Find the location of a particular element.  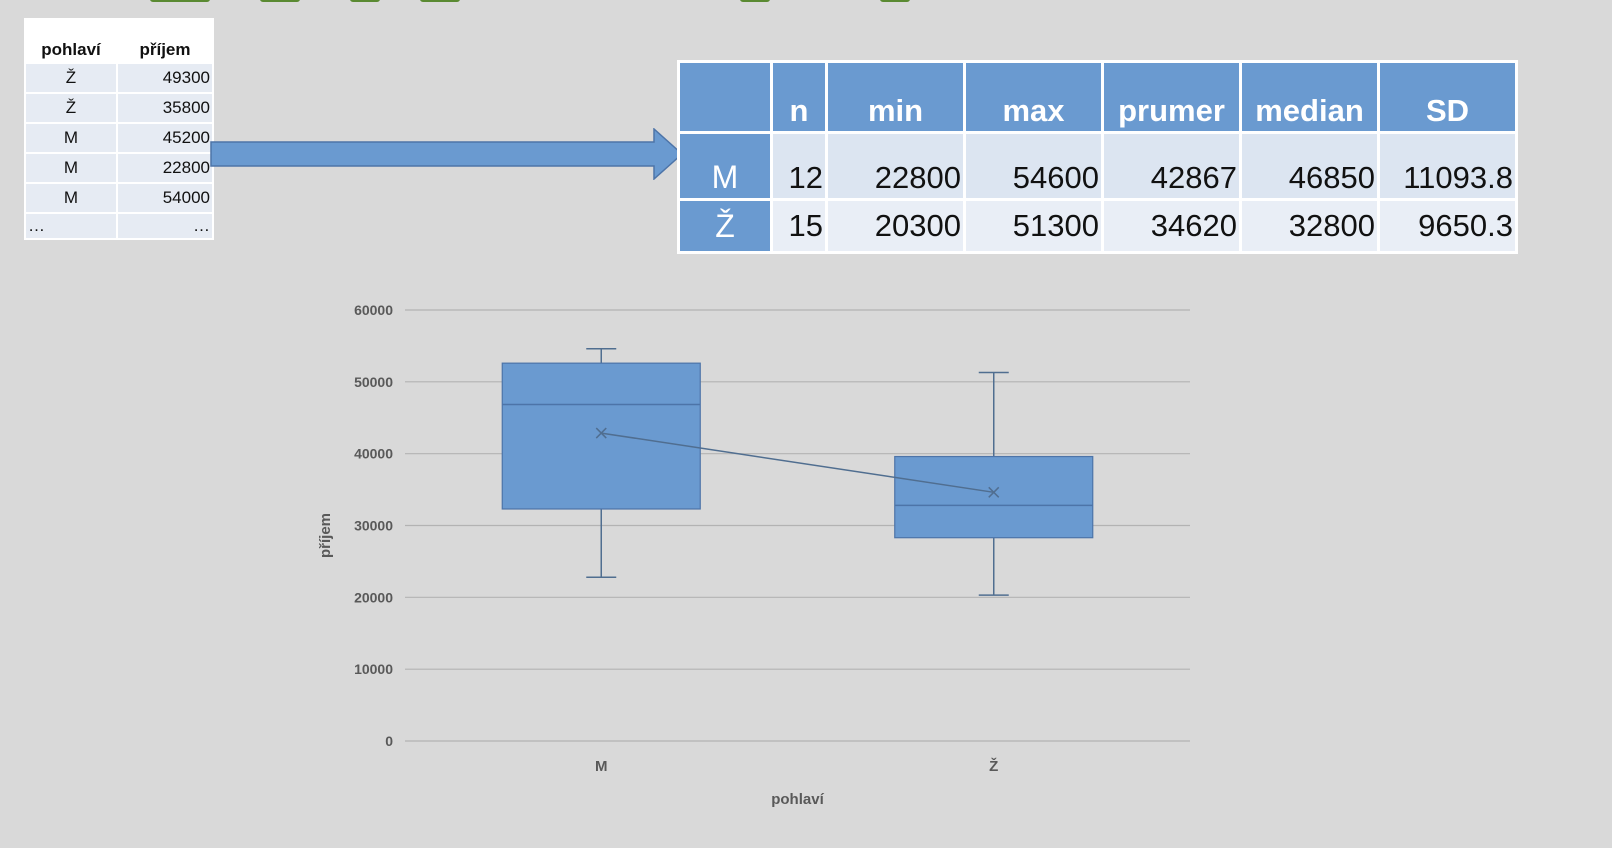

row-label-m: M is located at coordinates (725, 166).